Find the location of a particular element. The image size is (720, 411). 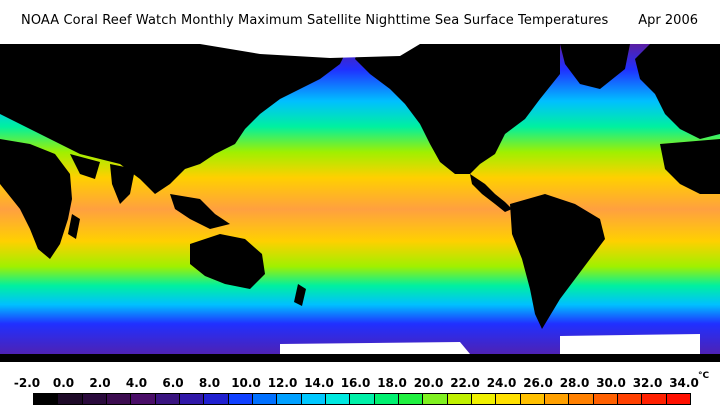

antarctica is located at coordinates (360, 358).